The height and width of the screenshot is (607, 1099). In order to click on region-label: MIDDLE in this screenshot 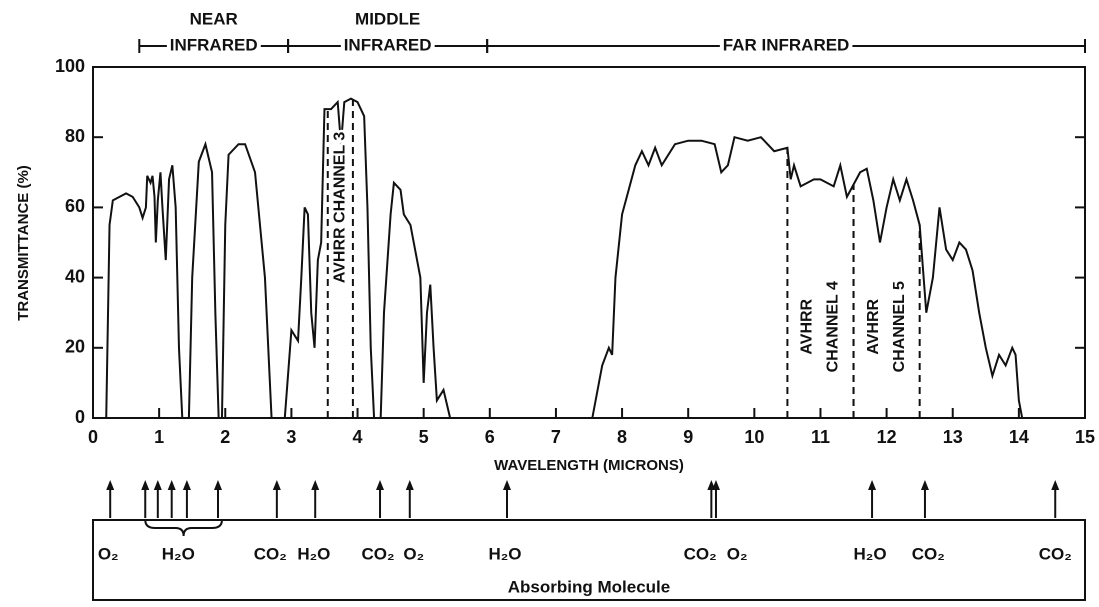, I will do `click(387, 18)`.